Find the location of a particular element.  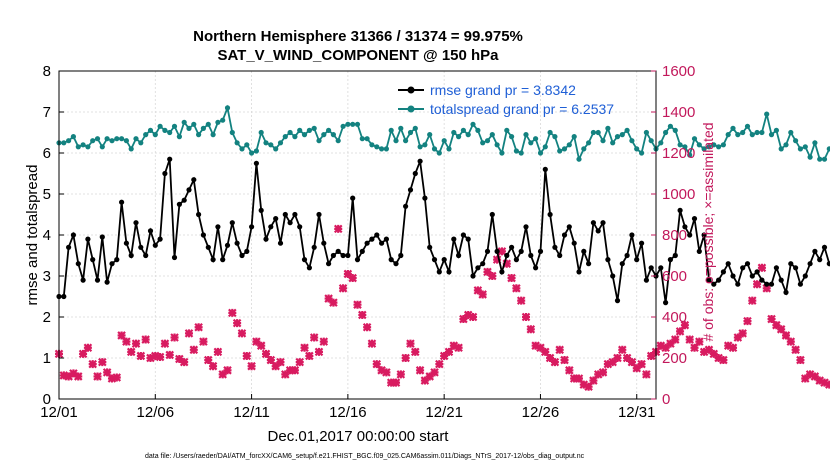

y-right-tick-label: 1600 is located at coordinates (678, 71).